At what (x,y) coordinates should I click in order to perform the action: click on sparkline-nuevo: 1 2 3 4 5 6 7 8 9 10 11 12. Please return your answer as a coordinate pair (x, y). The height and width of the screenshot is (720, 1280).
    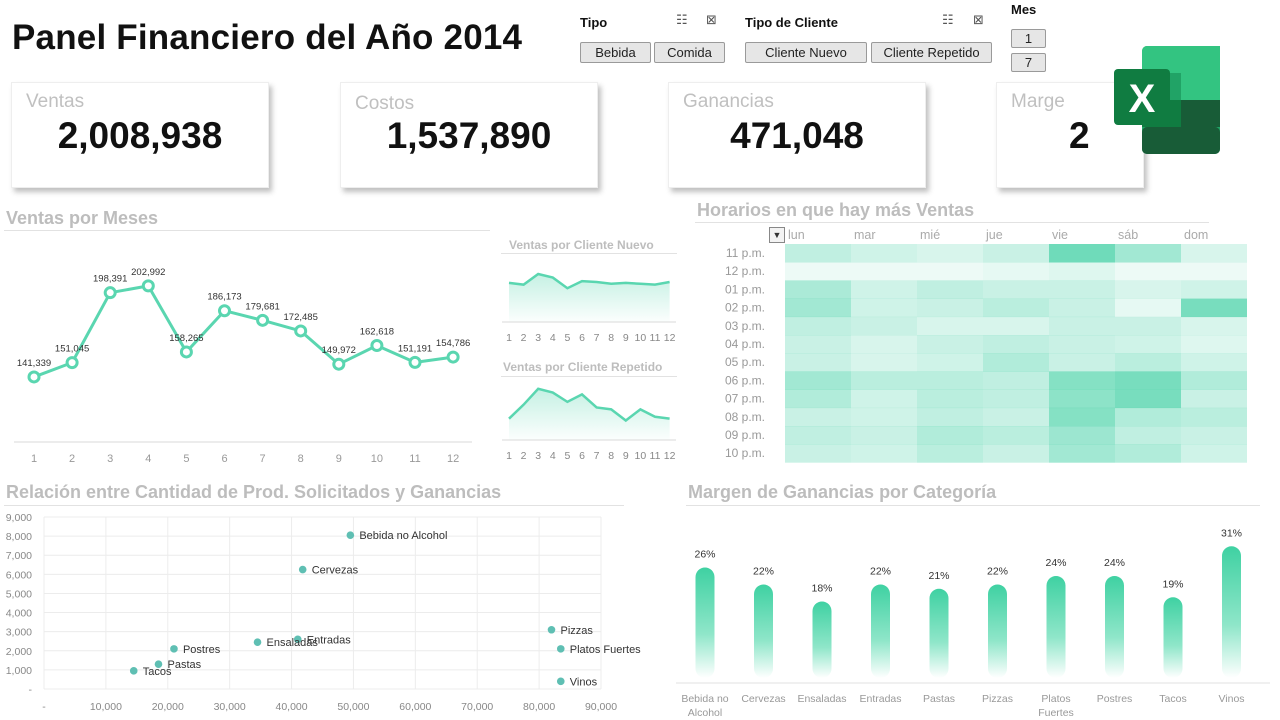
    Looking at the image, I should click on (589, 308).